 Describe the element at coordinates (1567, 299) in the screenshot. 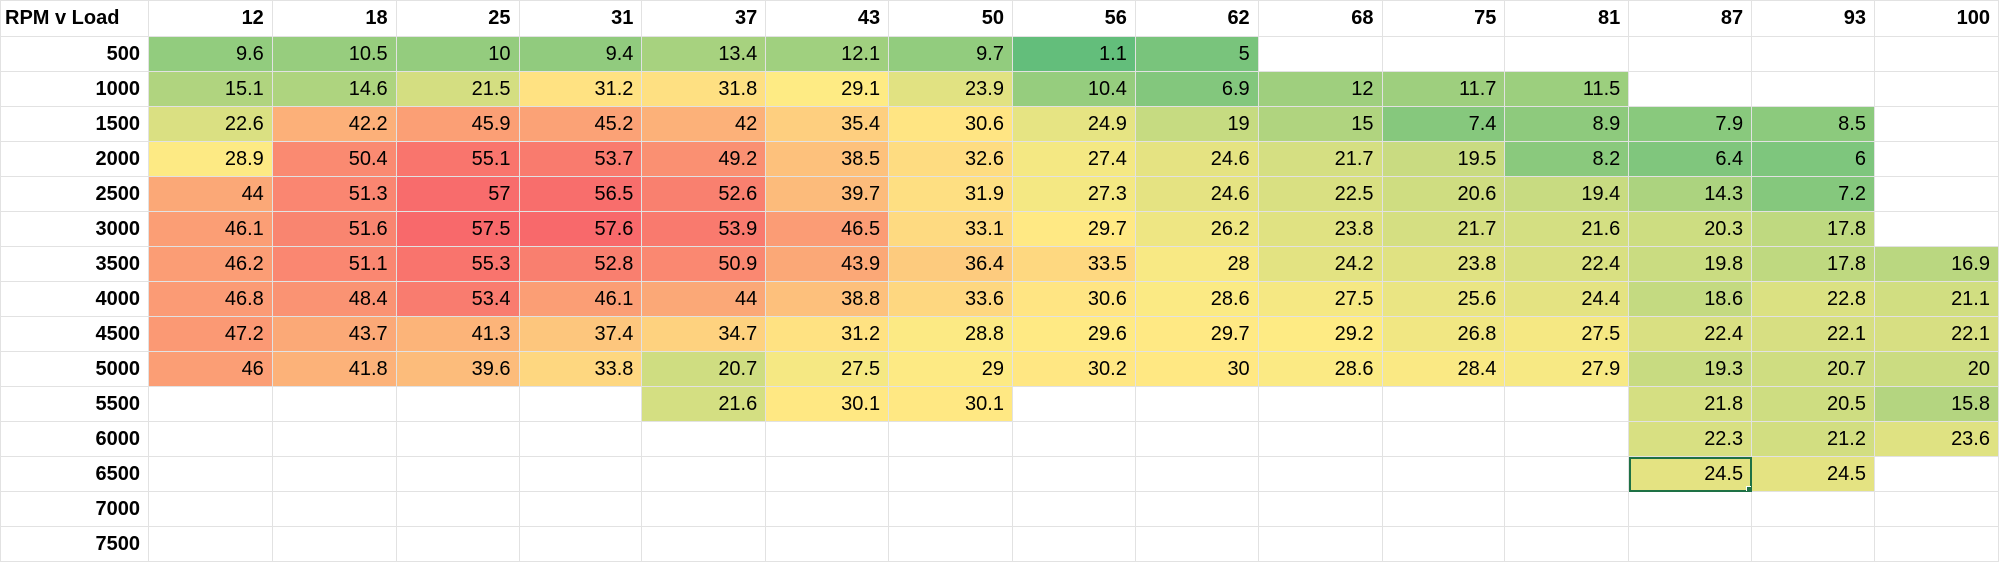

I see `data-cell: 24.4` at that location.